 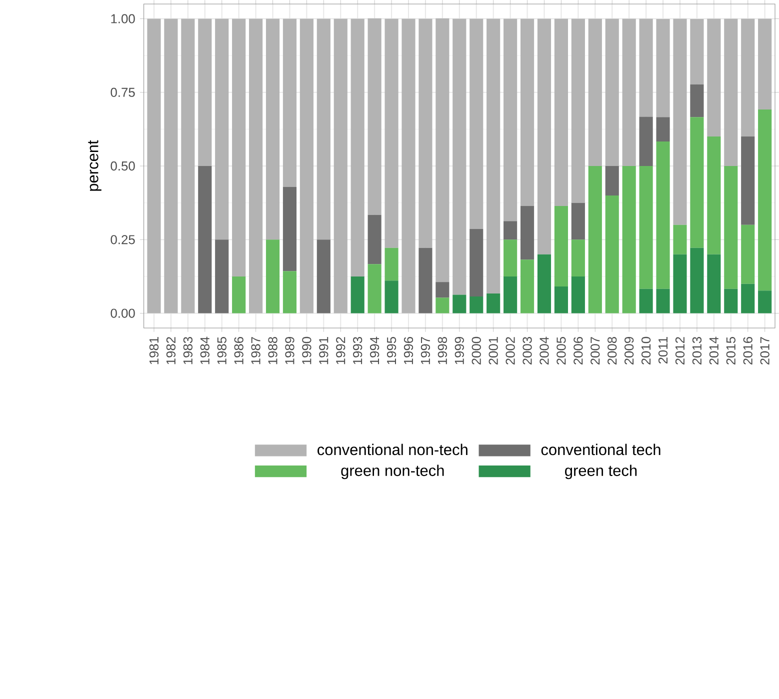 I want to click on x-tick-label: 2009, so click(x=629, y=350).